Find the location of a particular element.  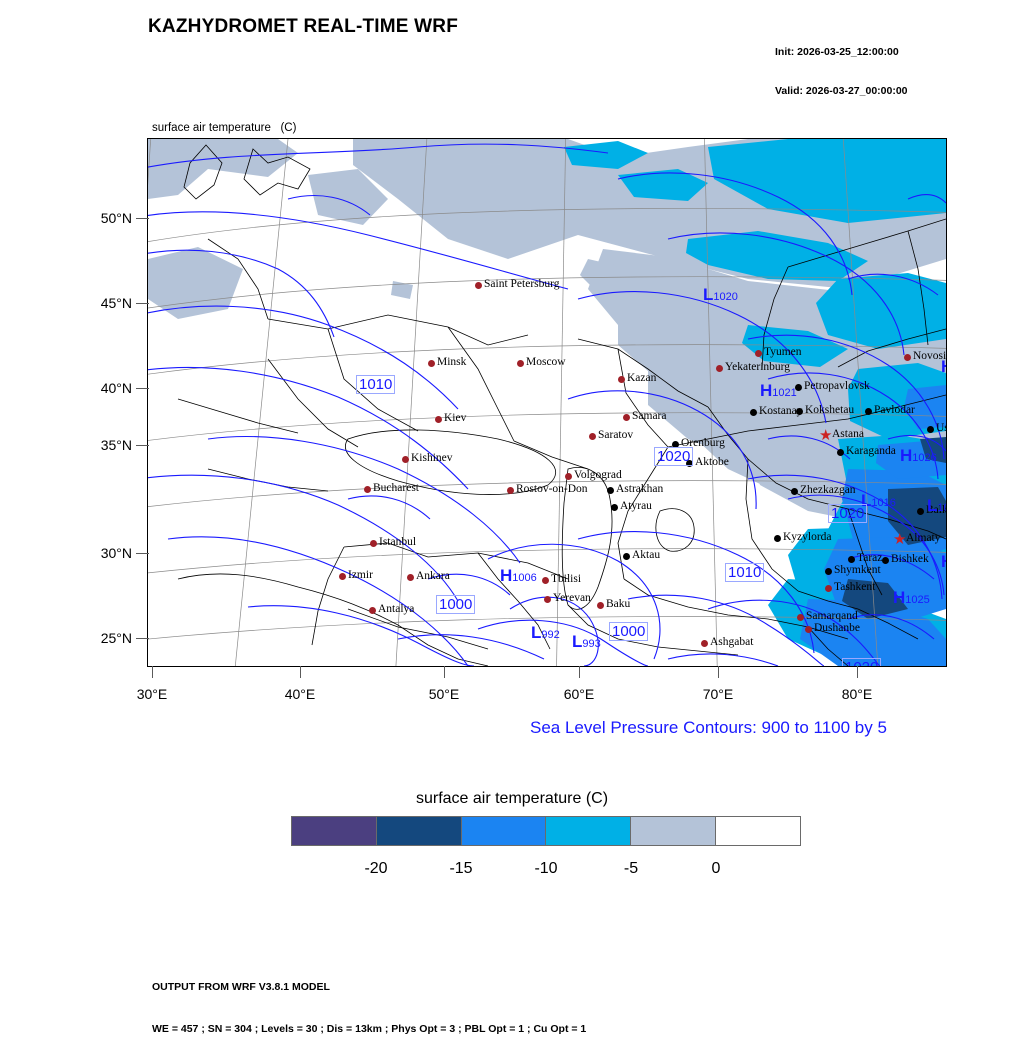

lat-tick-25n: 25°N is located at coordinates (104, 638).